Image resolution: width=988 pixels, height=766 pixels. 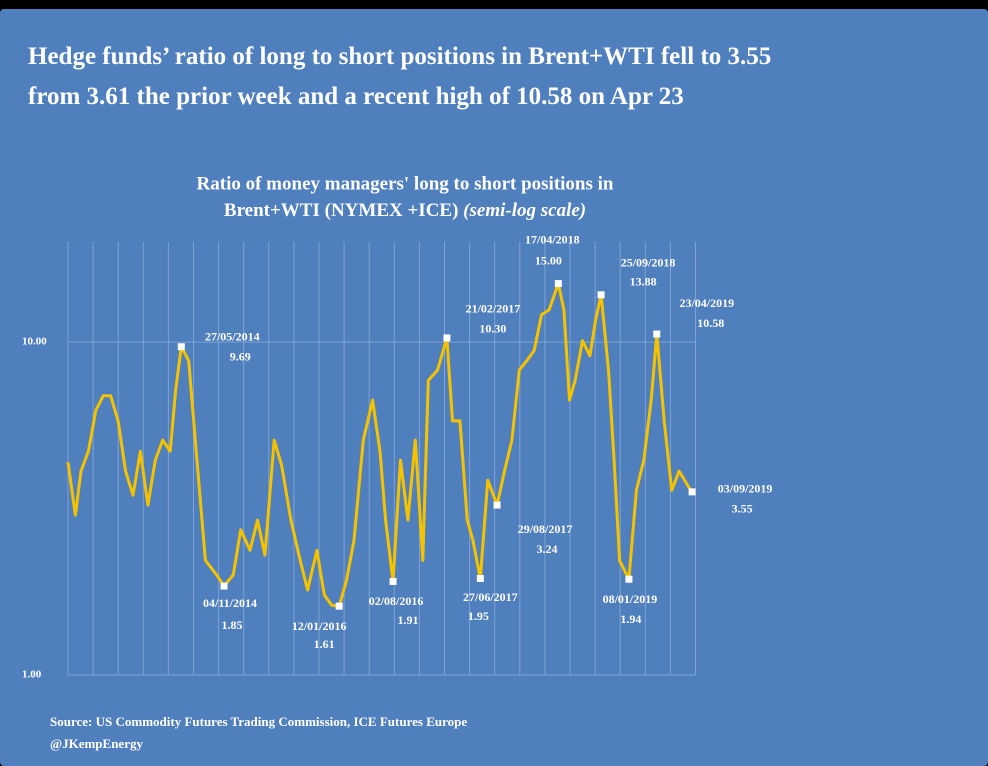 What do you see at coordinates (478, 616) in the screenshot?
I see `annotation-value: 1.95` at bounding box center [478, 616].